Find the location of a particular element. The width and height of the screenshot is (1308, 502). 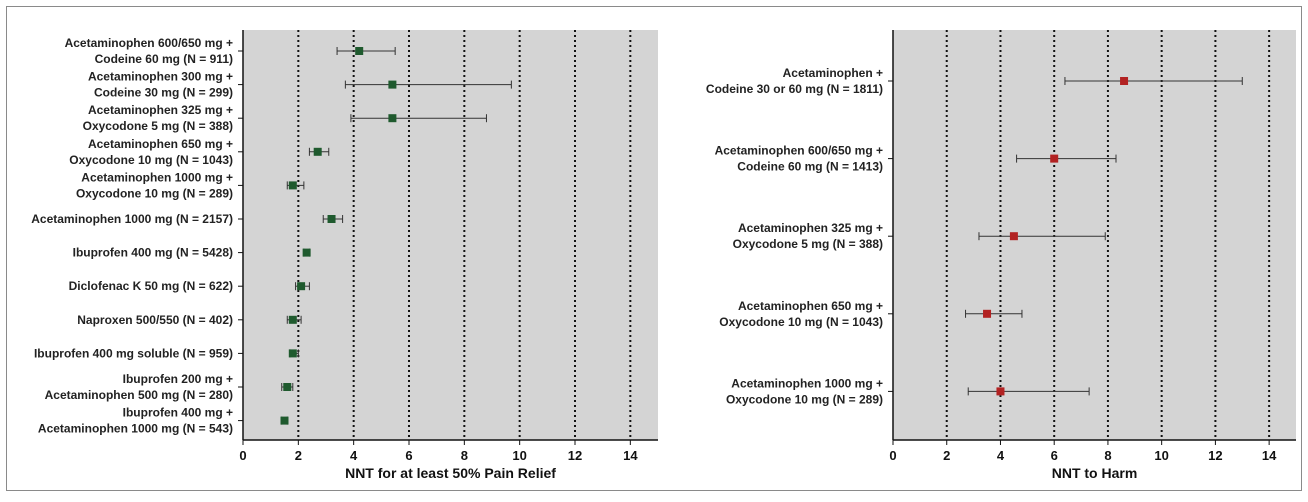

row-label-line: Codeine 60 mg (N = 1413) is located at coordinates (810, 167).